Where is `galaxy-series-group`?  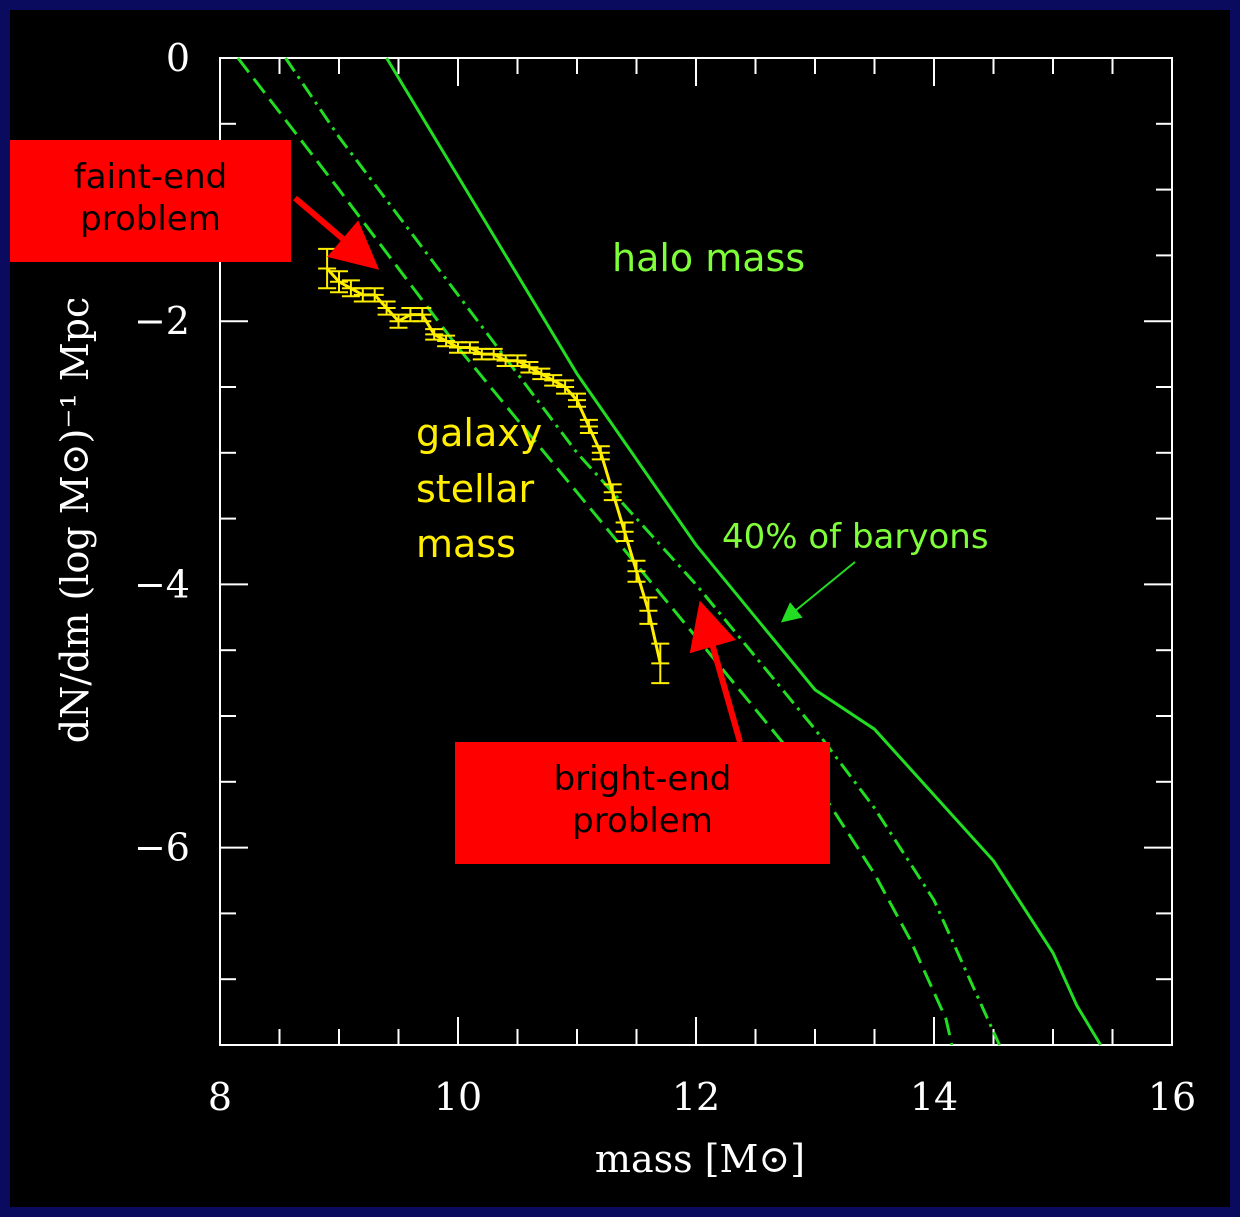 galaxy-series-group is located at coordinates (494, 466).